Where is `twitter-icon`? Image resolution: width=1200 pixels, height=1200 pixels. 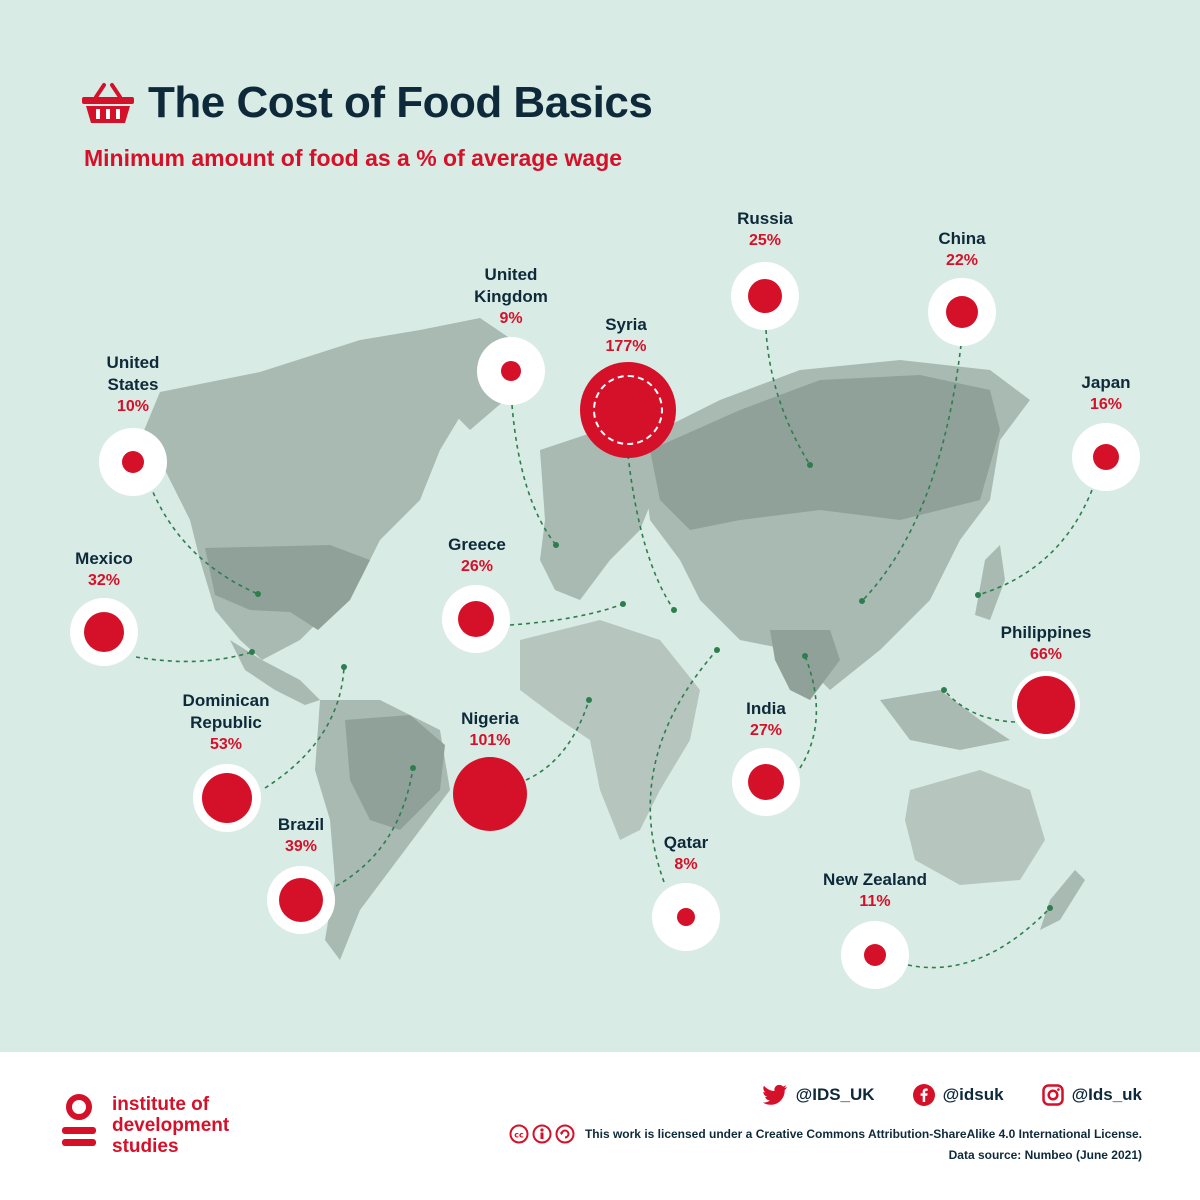
twitter-icon is located at coordinates (774, 1094).